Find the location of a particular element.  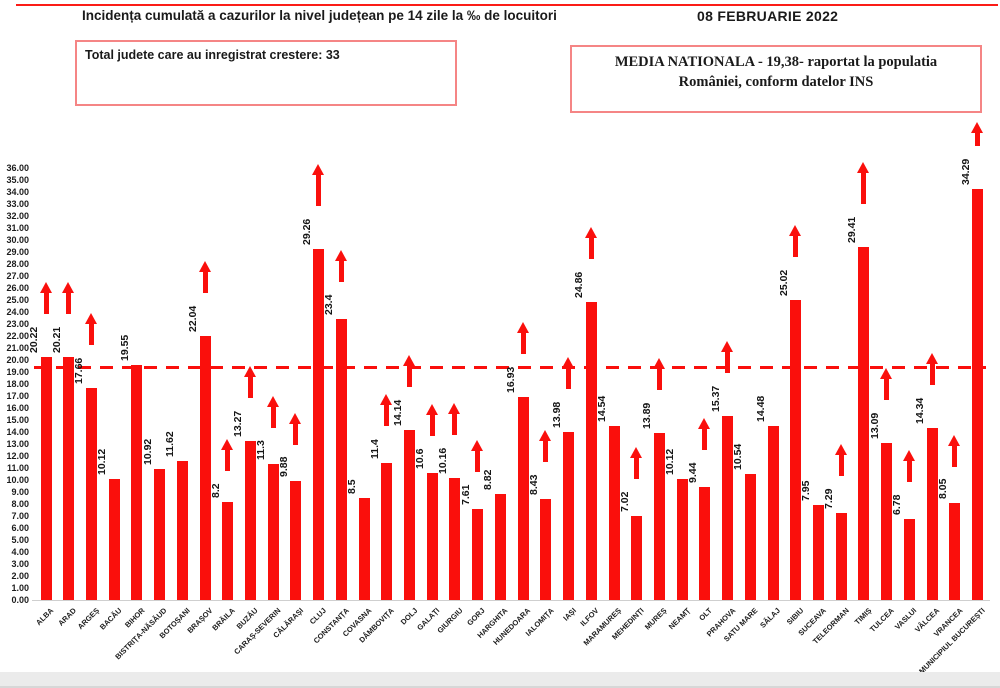

bar-value-label: 25.02 is located at coordinates (783, 282).